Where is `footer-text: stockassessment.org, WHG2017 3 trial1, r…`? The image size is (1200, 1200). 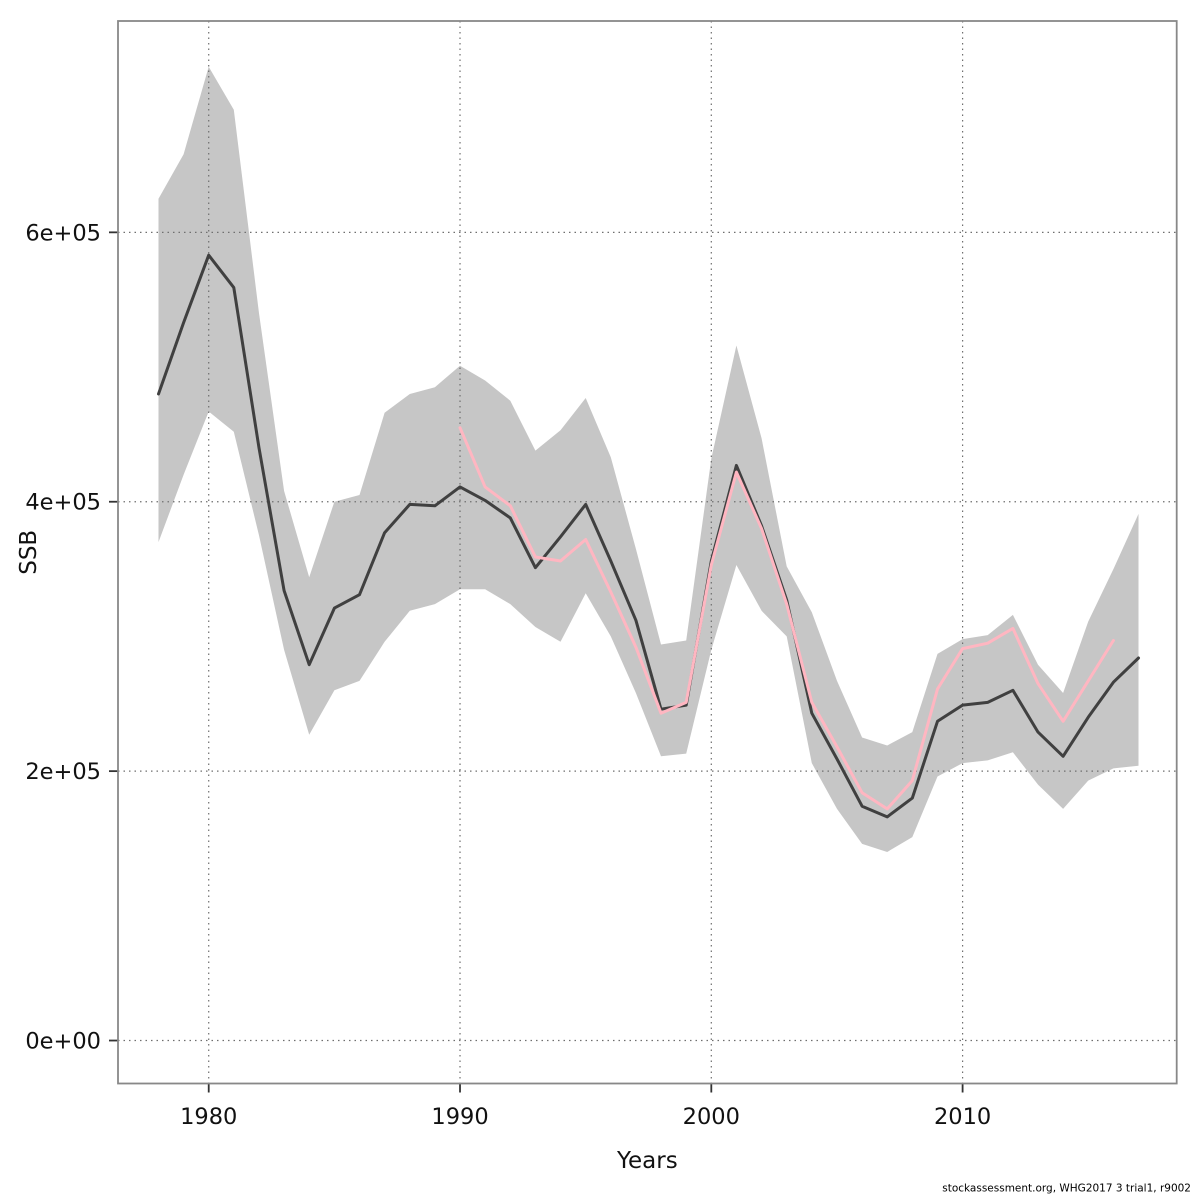
footer-text: stockassessment.org, WHG2017 3 trial1, r… is located at coordinates (1066, 1189).